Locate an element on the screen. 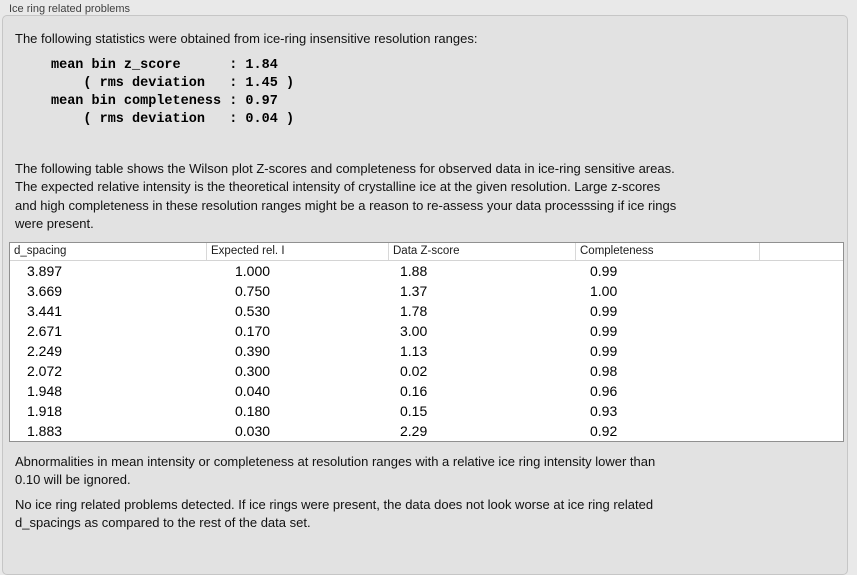 This screenshot has height=575, width=857. table-cell-d-spacing: 3.669 is located at coordinates (45, 290).